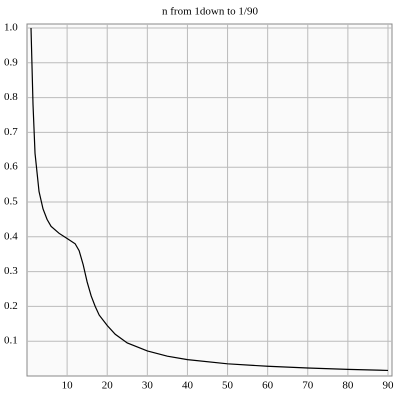 Image resolution: width=400 pixels, height=400 pixels. I want to click on x-tick-label: 10, so click(68, 386).